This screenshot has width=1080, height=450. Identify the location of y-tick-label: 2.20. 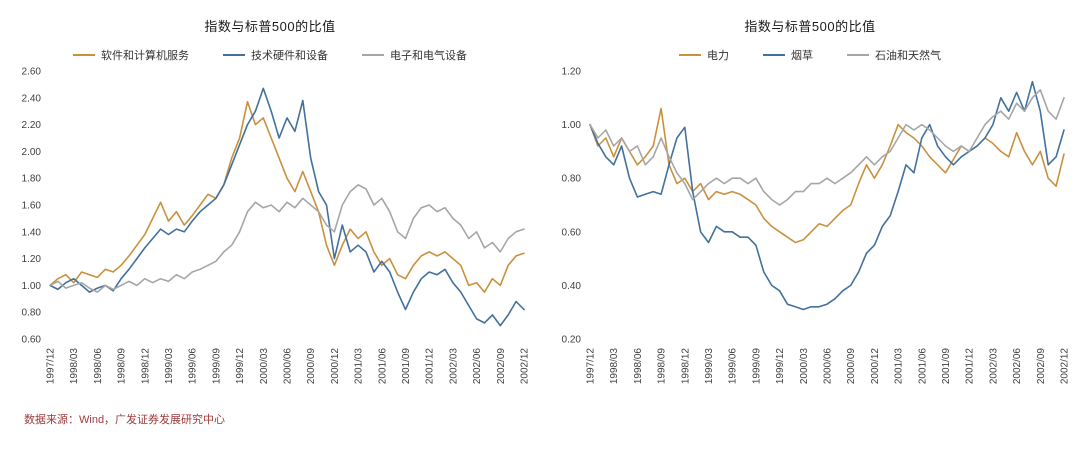
(32, 125).